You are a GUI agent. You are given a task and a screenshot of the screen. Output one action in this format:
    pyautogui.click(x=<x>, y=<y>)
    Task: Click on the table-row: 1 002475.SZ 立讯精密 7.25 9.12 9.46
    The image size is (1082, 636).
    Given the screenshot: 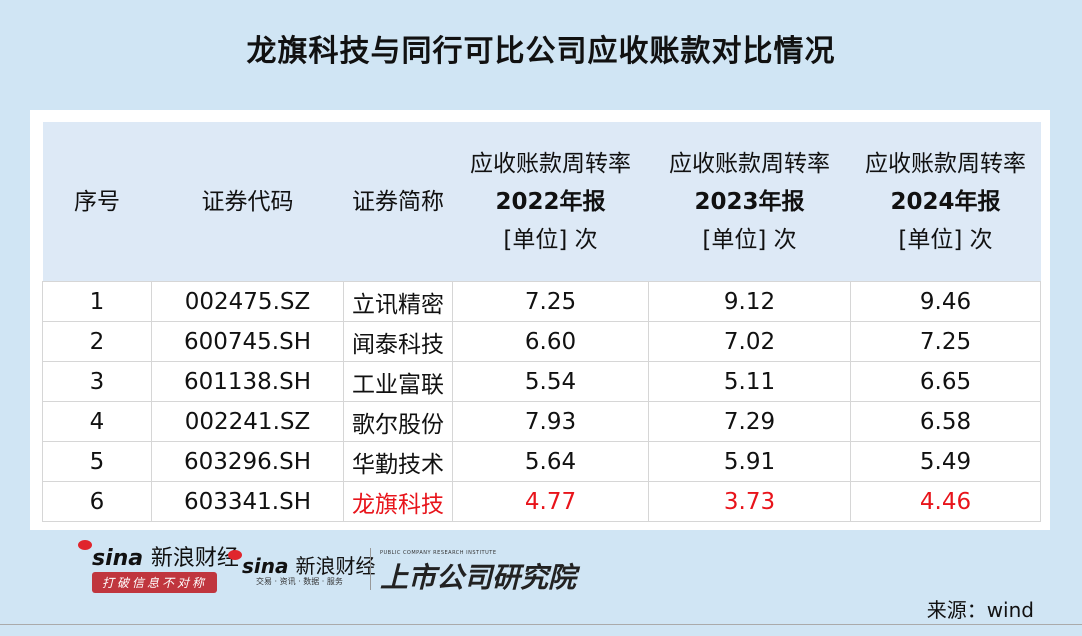 What is the action you would take?
    pyautogui.click(x=541, y=301)
    